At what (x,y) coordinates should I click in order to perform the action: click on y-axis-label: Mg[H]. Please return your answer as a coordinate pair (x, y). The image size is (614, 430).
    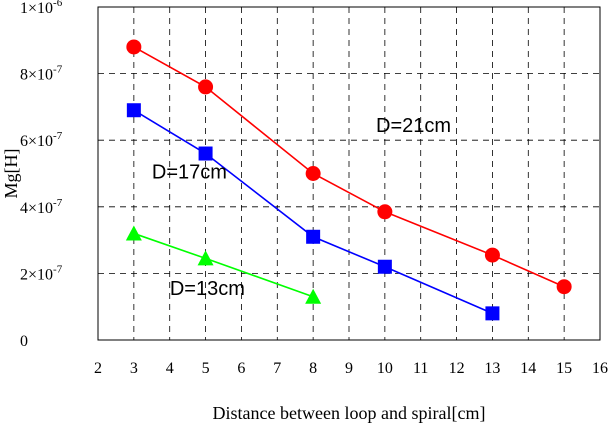
    Looking at the image, I should click on (11, 174).